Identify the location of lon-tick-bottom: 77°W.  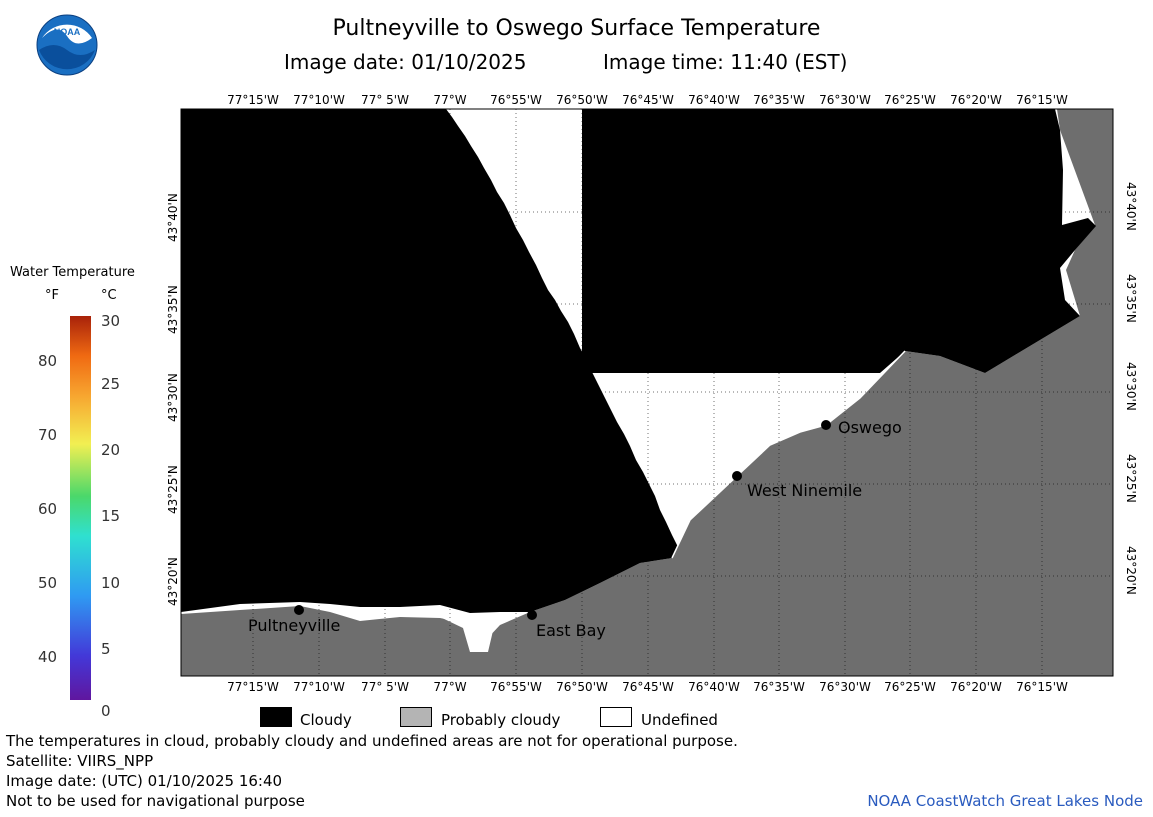
(450, 687).